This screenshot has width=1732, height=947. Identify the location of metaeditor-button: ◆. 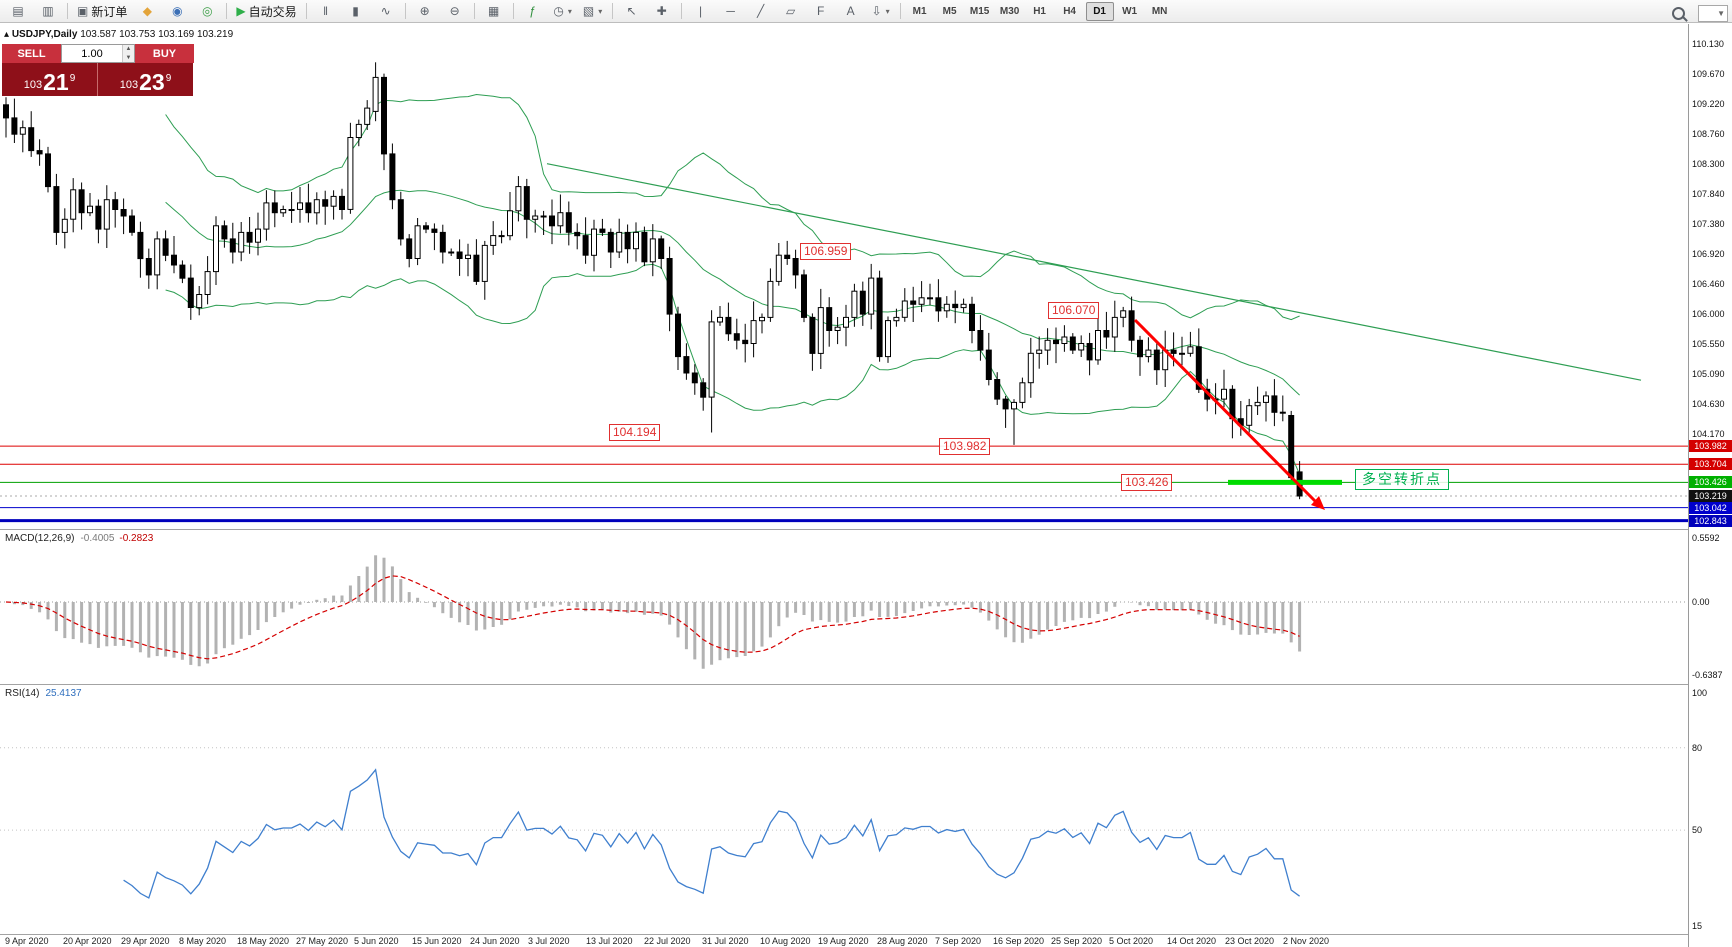
(147, 11).